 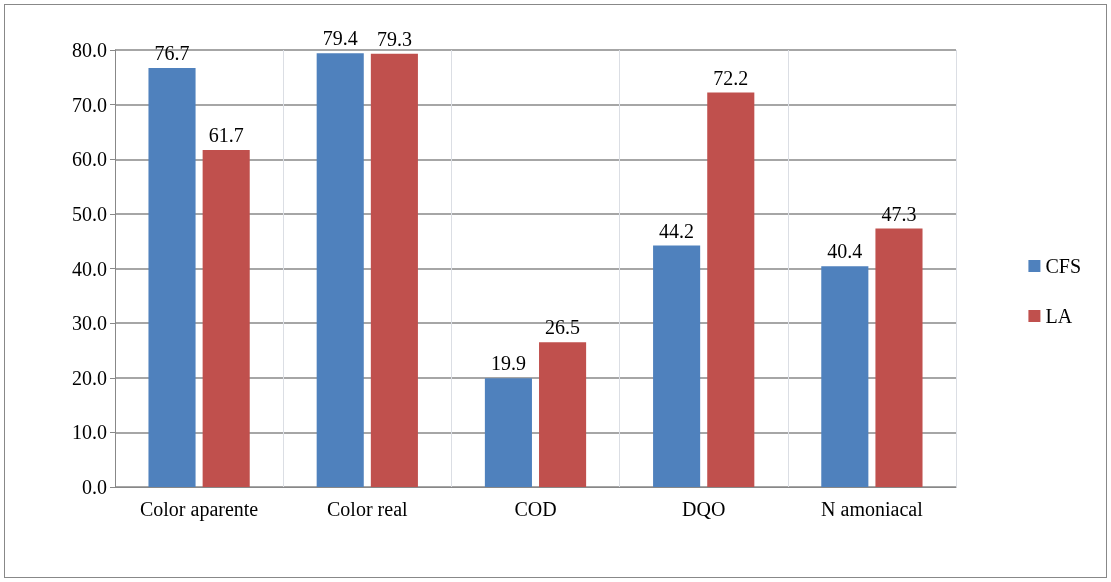 I want to click on y-tick-label: 50.0, so click(x=89, y=213).